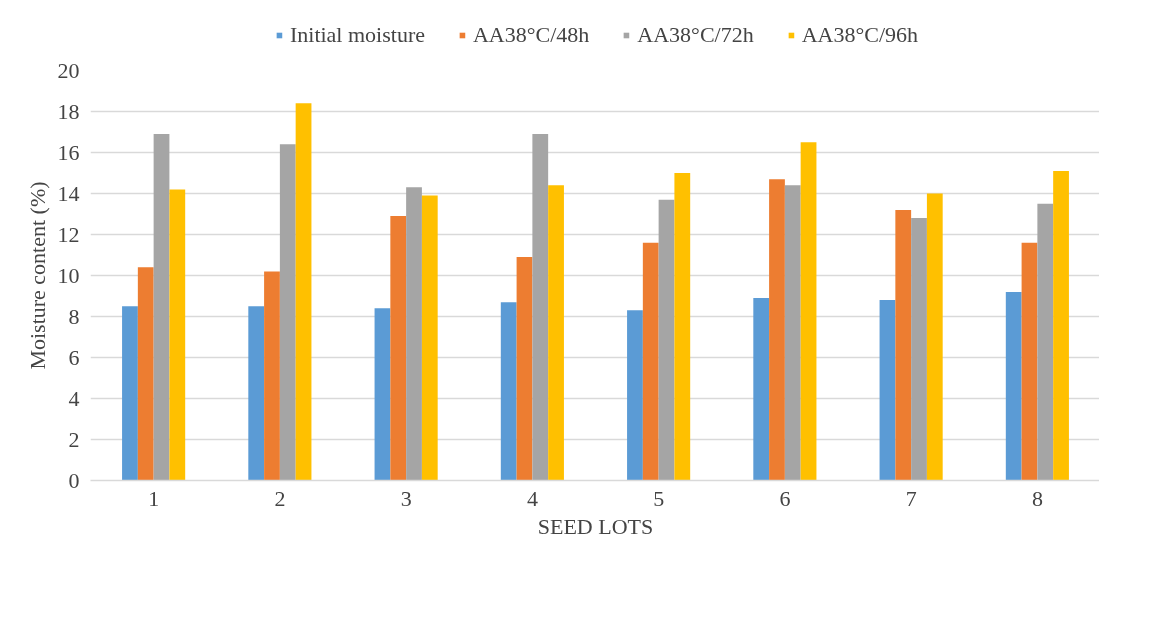  Describe the element at coordinates (659, 498) in the screenshot. I see `x-tick-label: 5` at that location.